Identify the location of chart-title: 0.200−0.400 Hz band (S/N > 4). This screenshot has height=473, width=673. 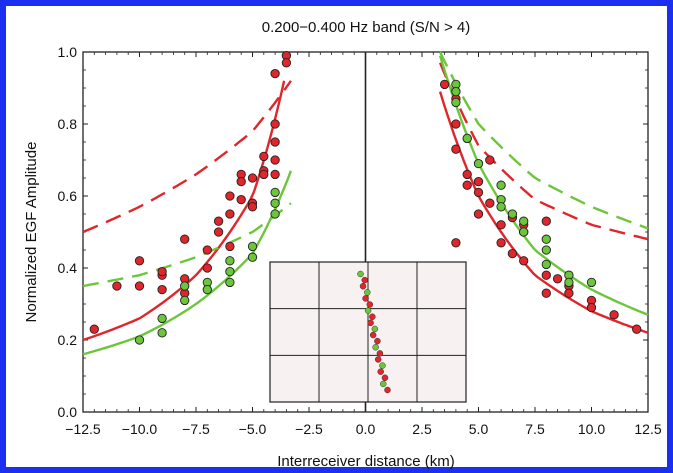
(366, 27).